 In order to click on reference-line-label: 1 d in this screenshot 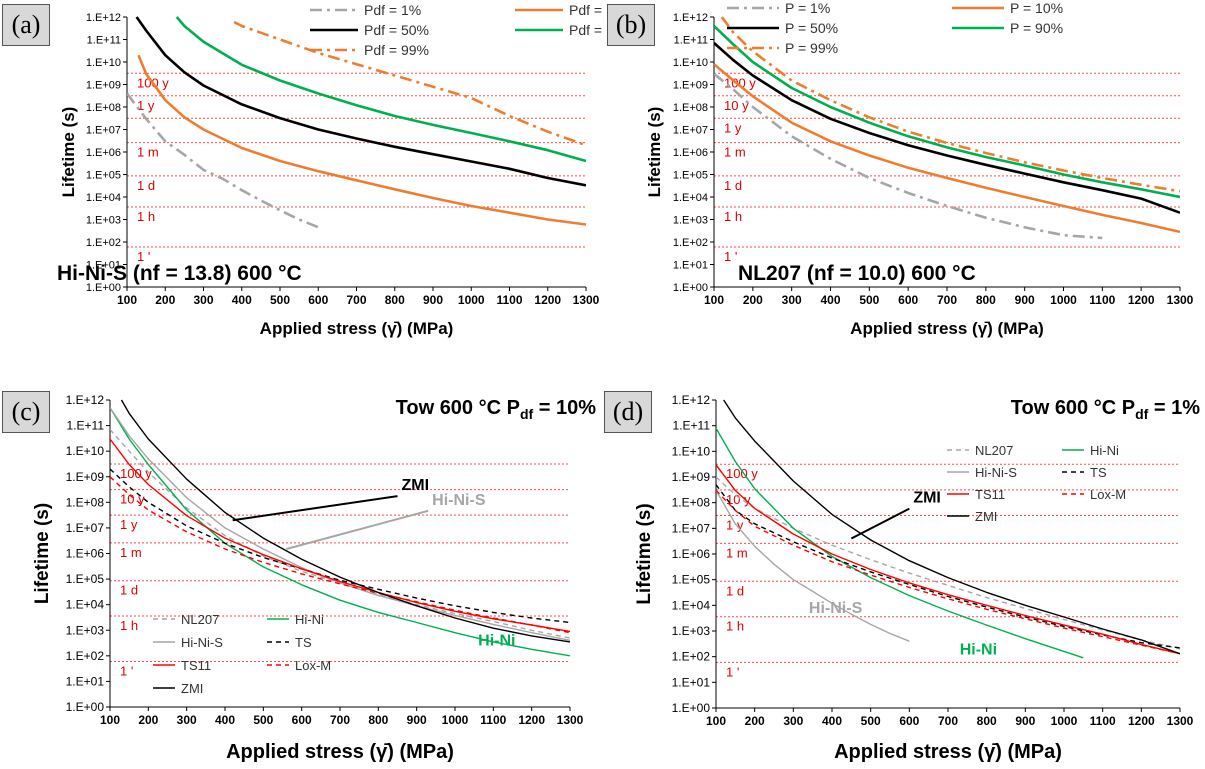, I will do `click(129, 590)`.